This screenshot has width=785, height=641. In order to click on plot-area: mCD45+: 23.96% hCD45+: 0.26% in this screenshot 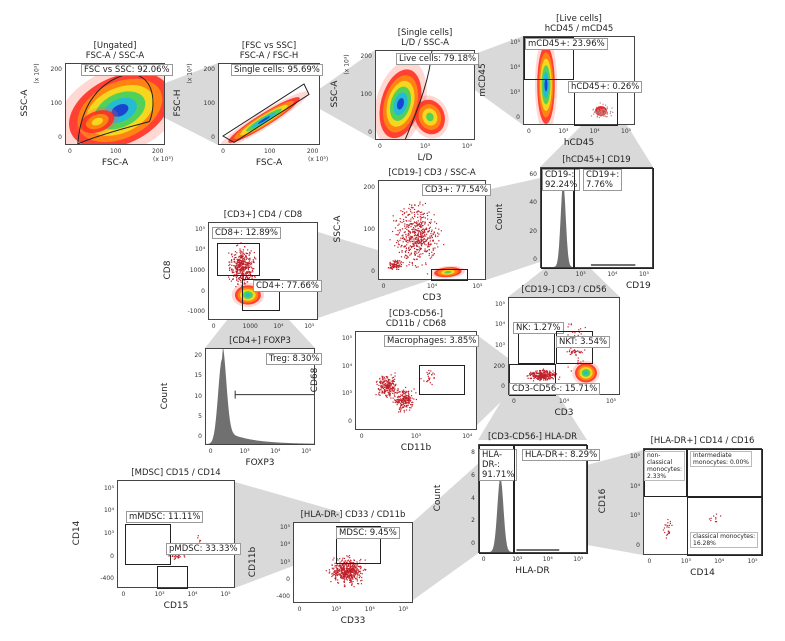, I will do `click(583, 81)`.